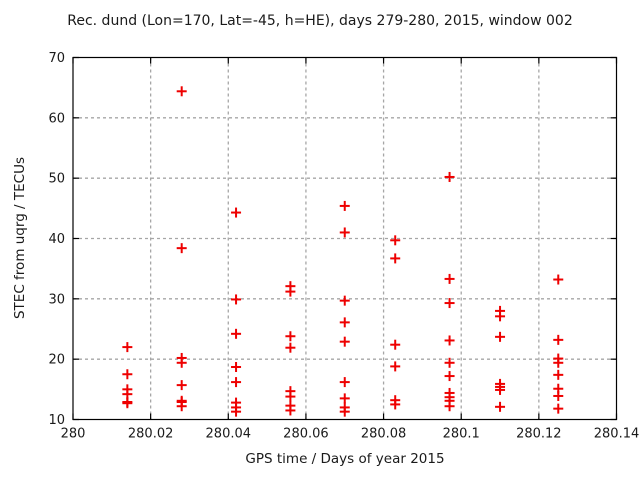 The width and height of the screenshot is (640, 480). Describe the element at coordinates (20, 238) in the screenshot. I see `y-axis-label: STEC from uqrg / TECUs` at that location.